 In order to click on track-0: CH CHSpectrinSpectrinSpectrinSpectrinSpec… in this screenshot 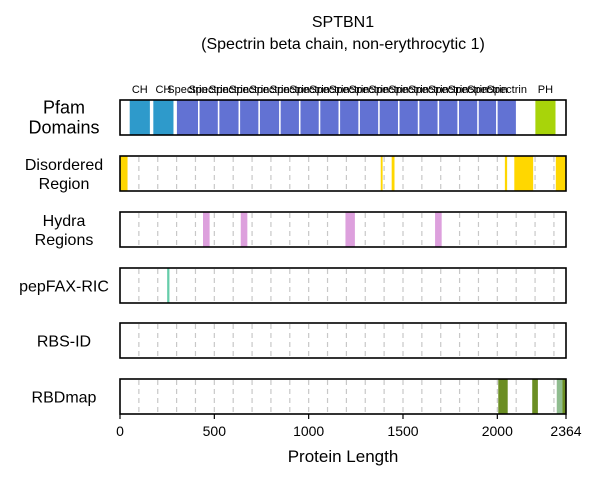, I will do `click(297, 111)`.